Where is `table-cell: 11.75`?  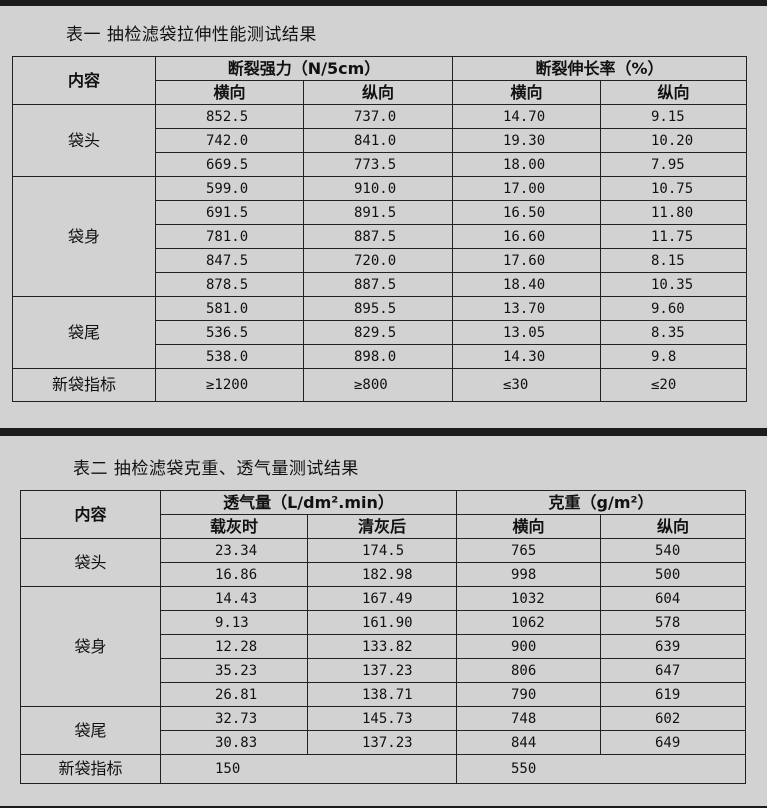
table-cell: 11.75 is located at coordinates (673, 236).